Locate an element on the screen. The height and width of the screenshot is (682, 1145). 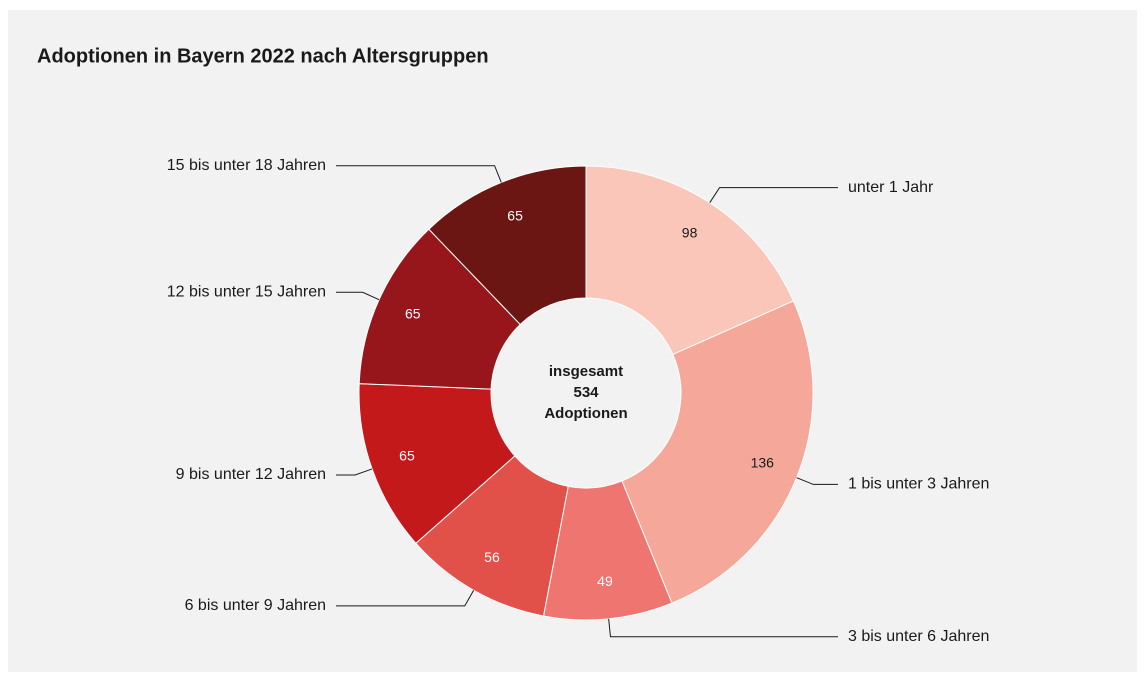
category-label: unter 1 Jahr is located at coordinates (891, 187).